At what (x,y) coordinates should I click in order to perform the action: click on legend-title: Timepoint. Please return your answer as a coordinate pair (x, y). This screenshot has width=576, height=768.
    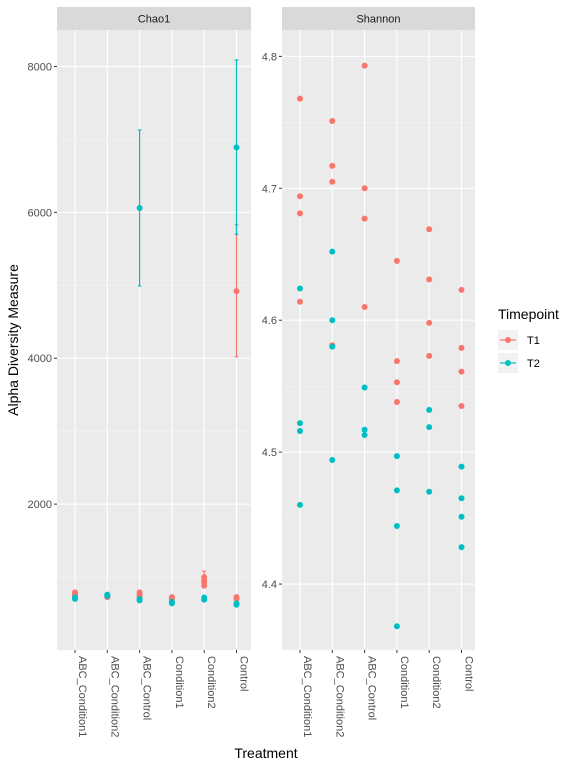
    Looking at the image, I should click on (528, 314).